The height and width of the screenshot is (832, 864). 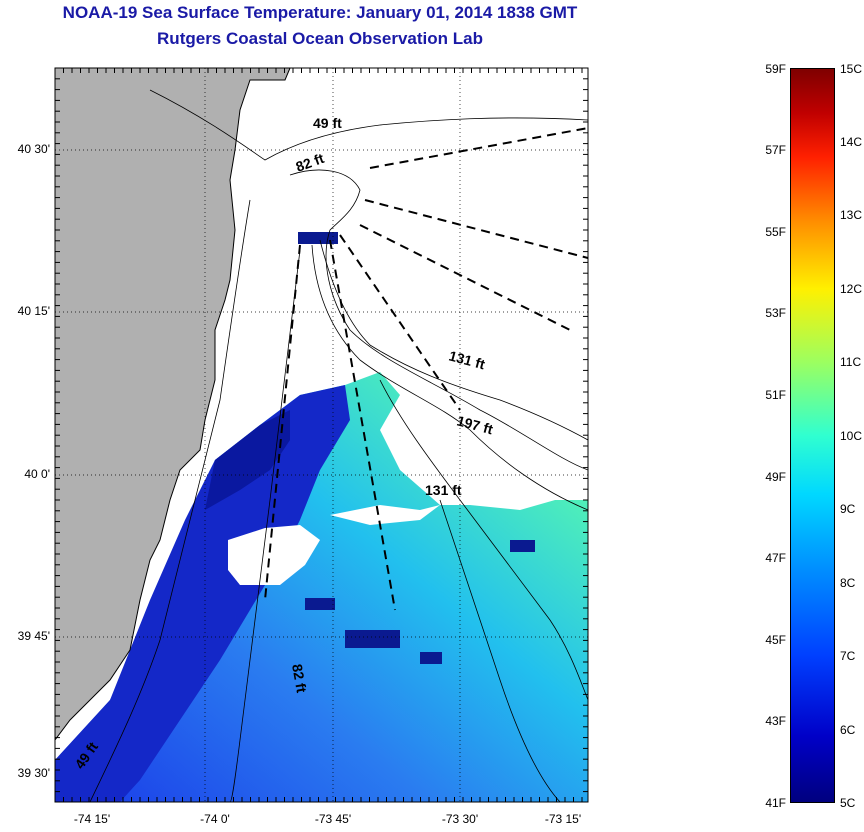 I want to click on colorbar-f-label: 43F, so click(x=775, y=721).